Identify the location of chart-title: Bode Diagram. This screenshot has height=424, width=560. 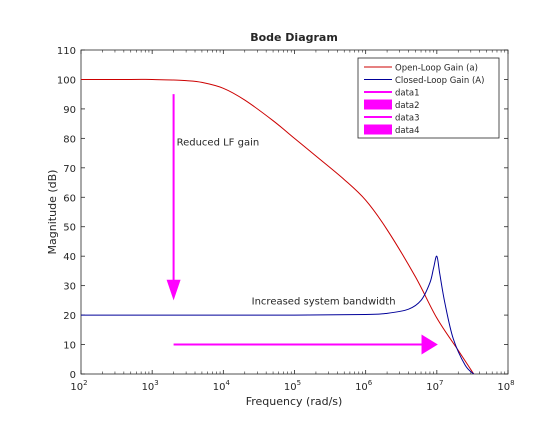
(294, 37).